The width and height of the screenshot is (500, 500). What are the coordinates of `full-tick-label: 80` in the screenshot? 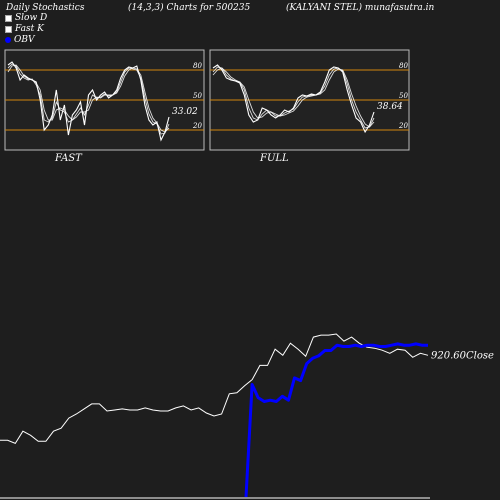 It's located at (403, 66).